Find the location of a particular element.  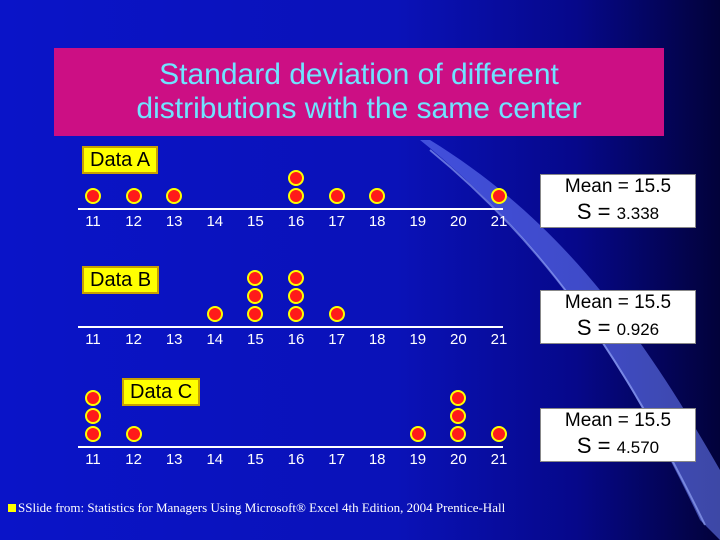

dataset-label: Data A is located at coordinates (120, 160).